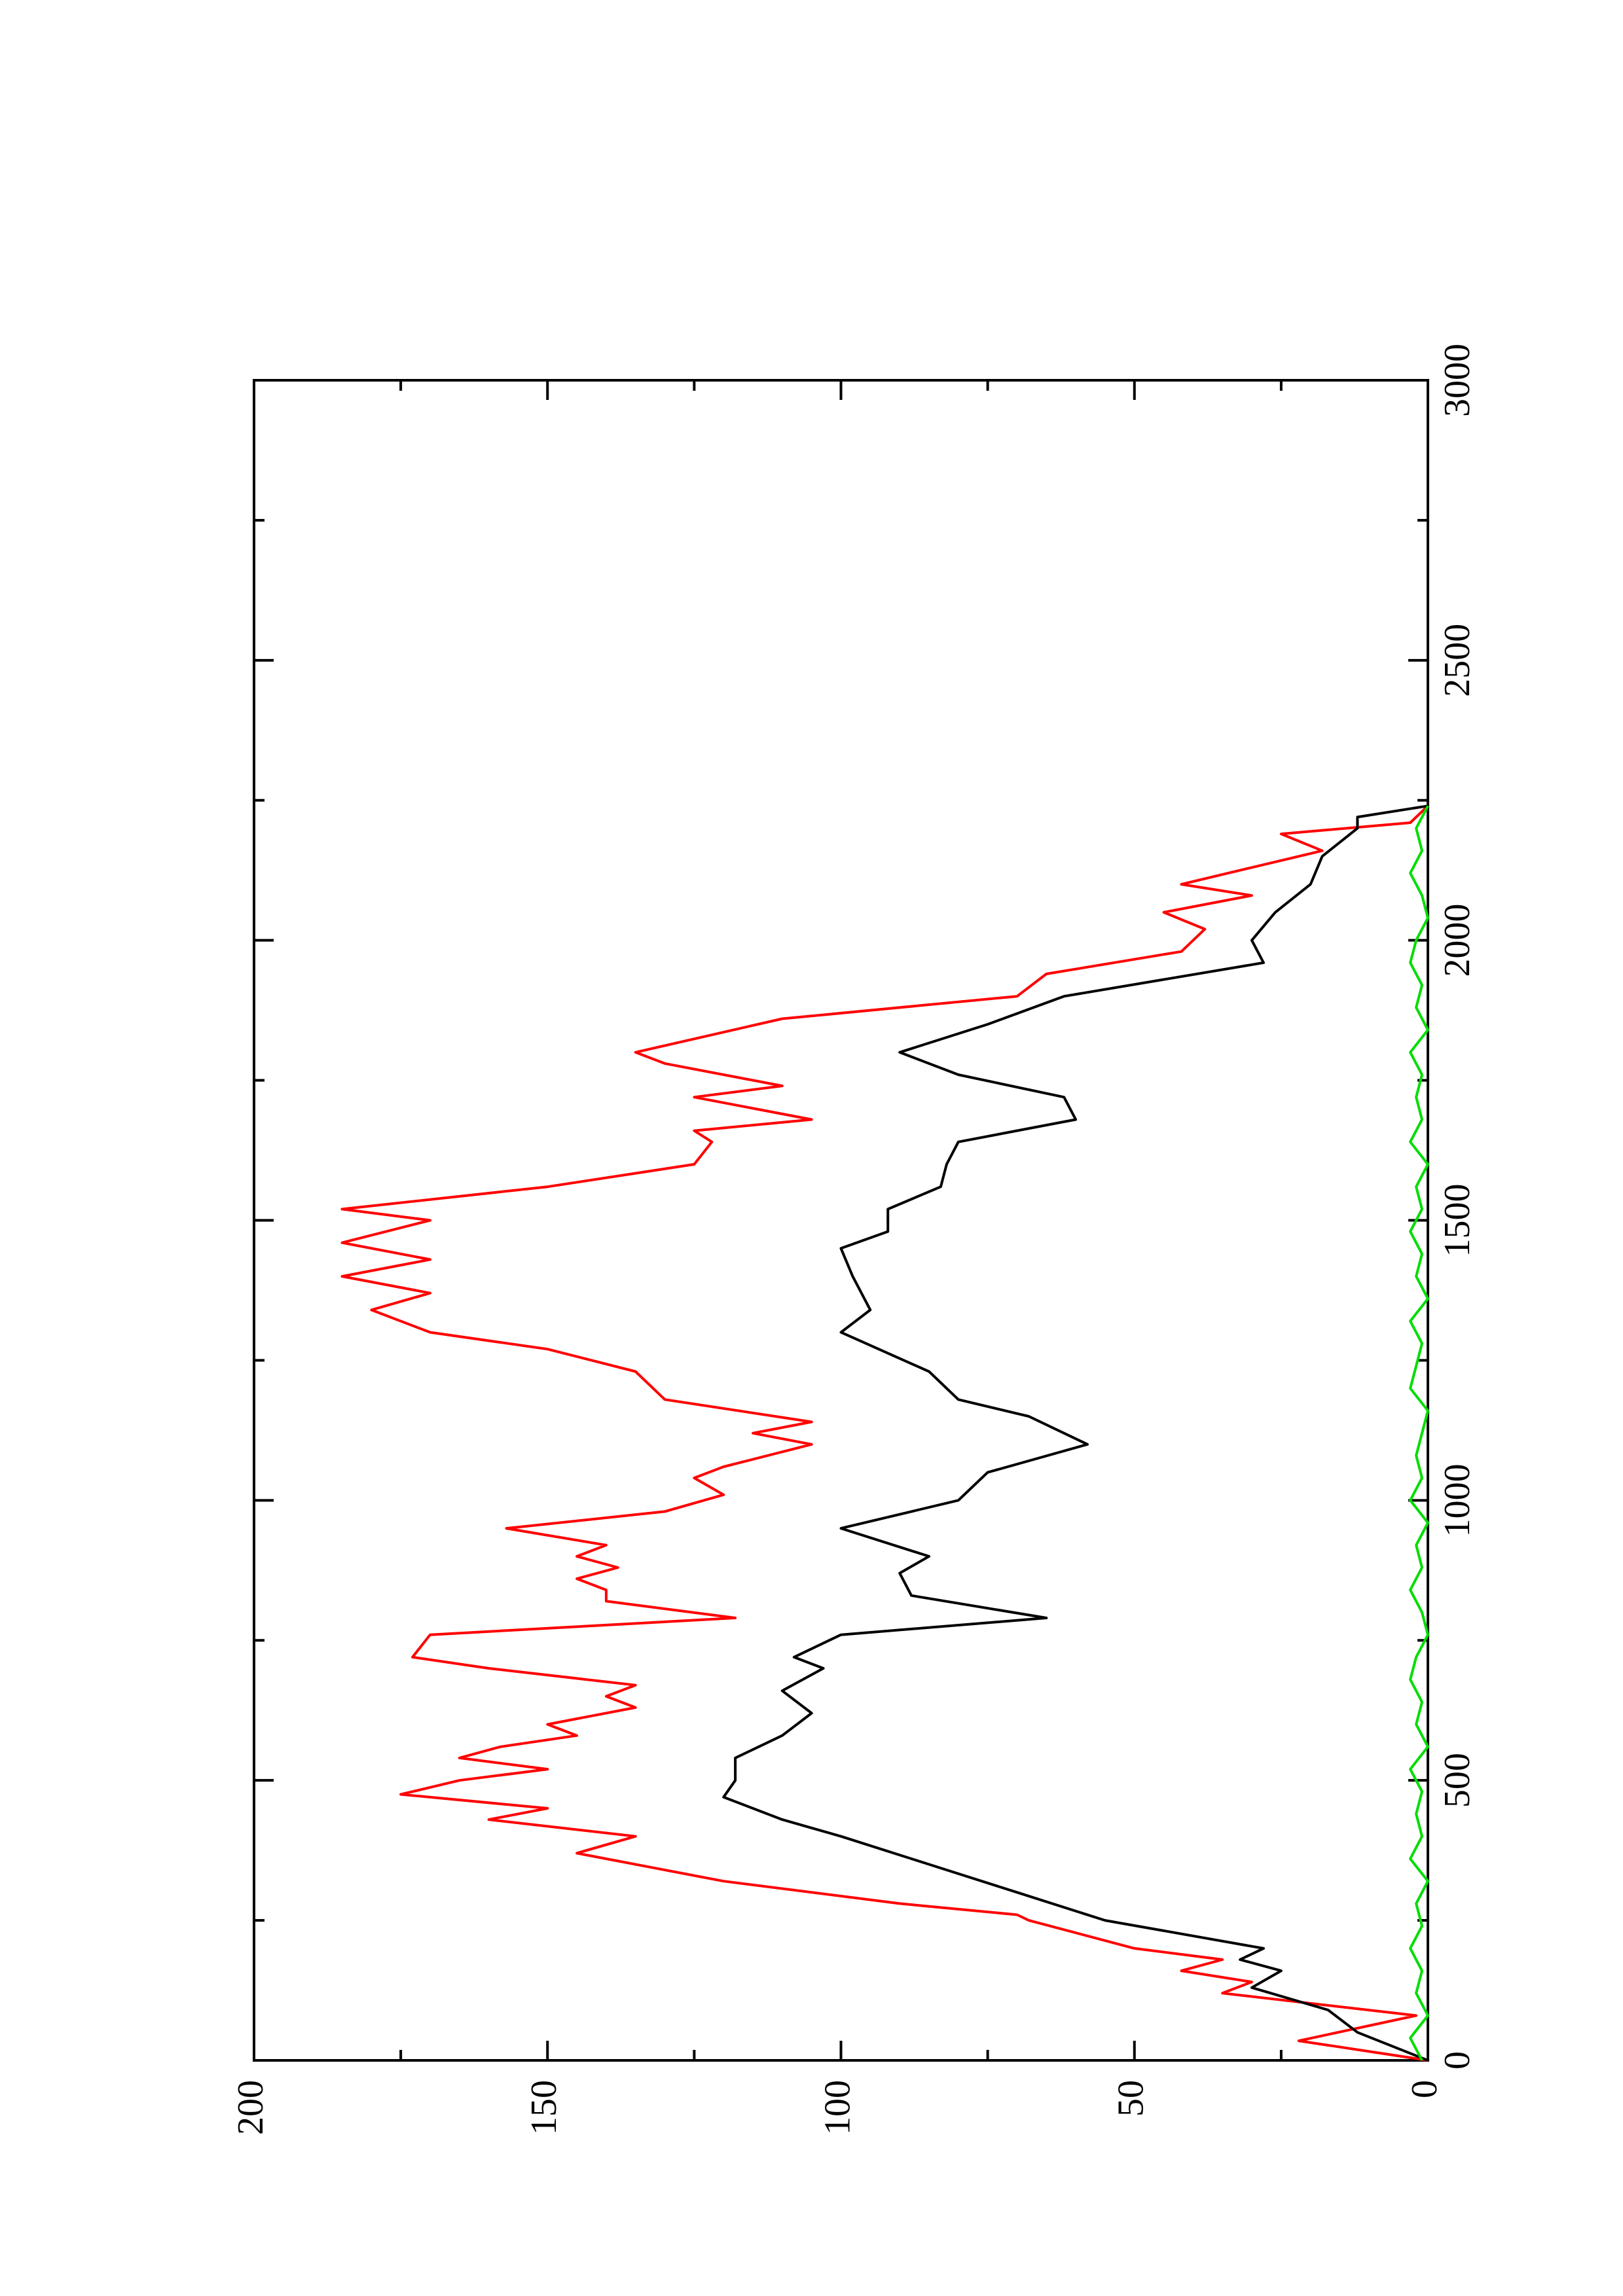  What do you see at coordinates (1457, 380) in the screenshot?
I see `x-tick-label: 3000` at bounding box center [1457, 380].